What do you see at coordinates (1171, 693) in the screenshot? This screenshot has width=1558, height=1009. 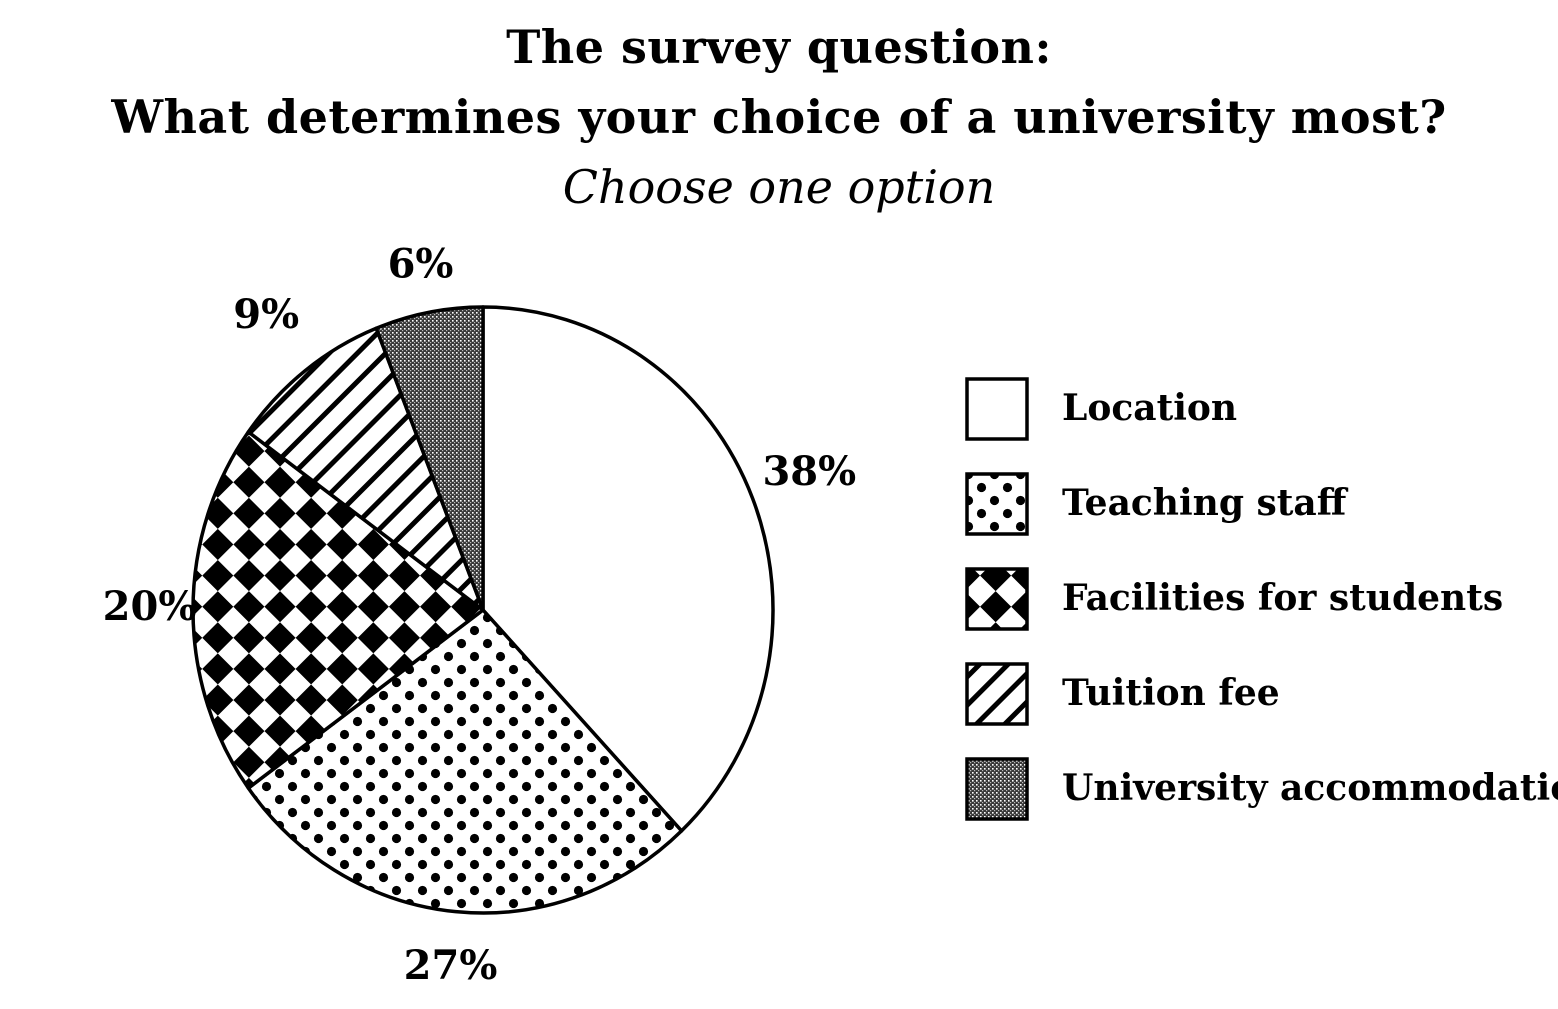 I see `legend-label-tuition-fee: Tuition fee` at bounding box center [1171, 693].